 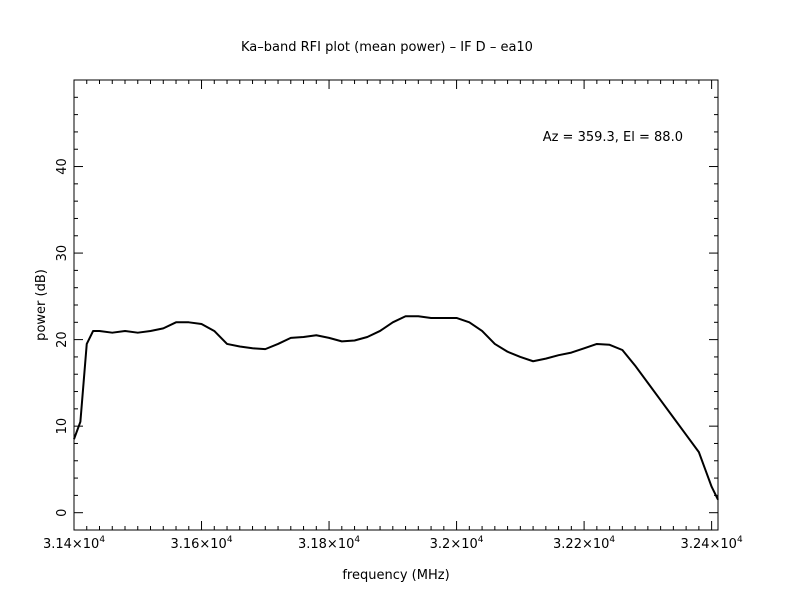 What do you see at coordinates (457, 543) in the screenshot?
I see `x-tick-label: 3.2×104` at bounding box center [457, 543].